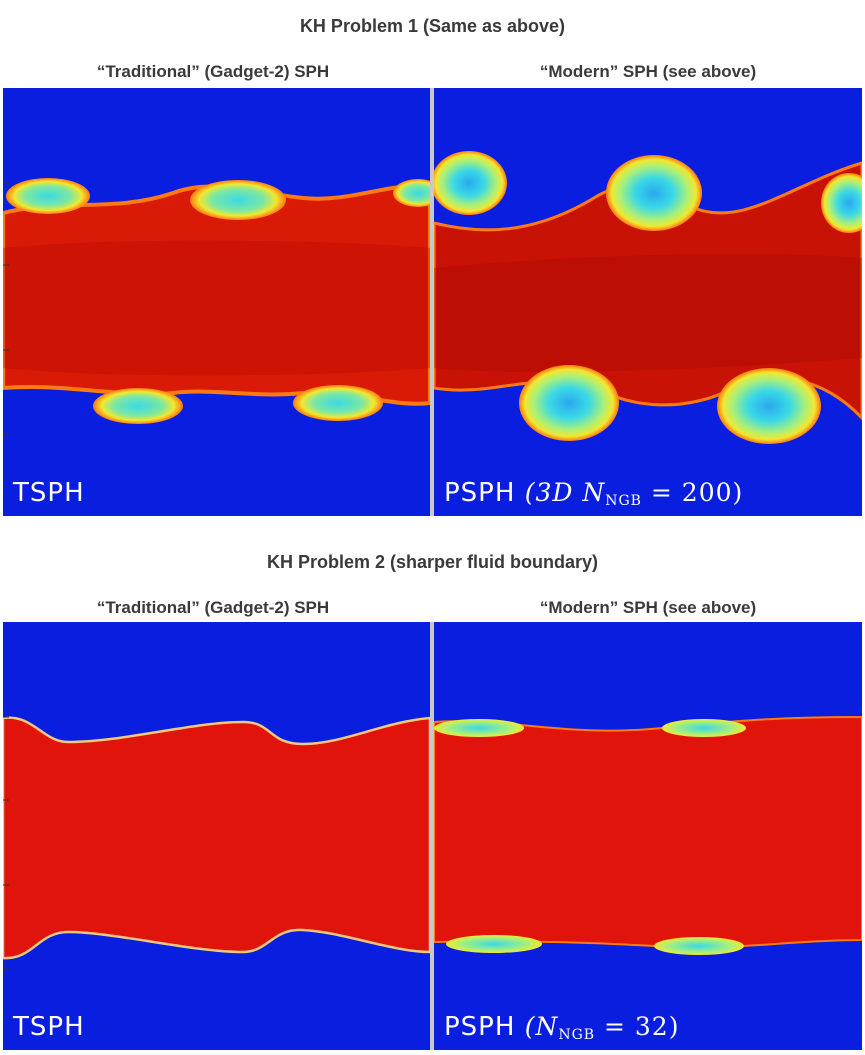 The height and width of the screenshot is (1055, 865). What do you see at coordinates (648, 607) in the screenshot?
I see `section2-right-header: “Modern” SPH (see above)` at bounding box center [648, 607].